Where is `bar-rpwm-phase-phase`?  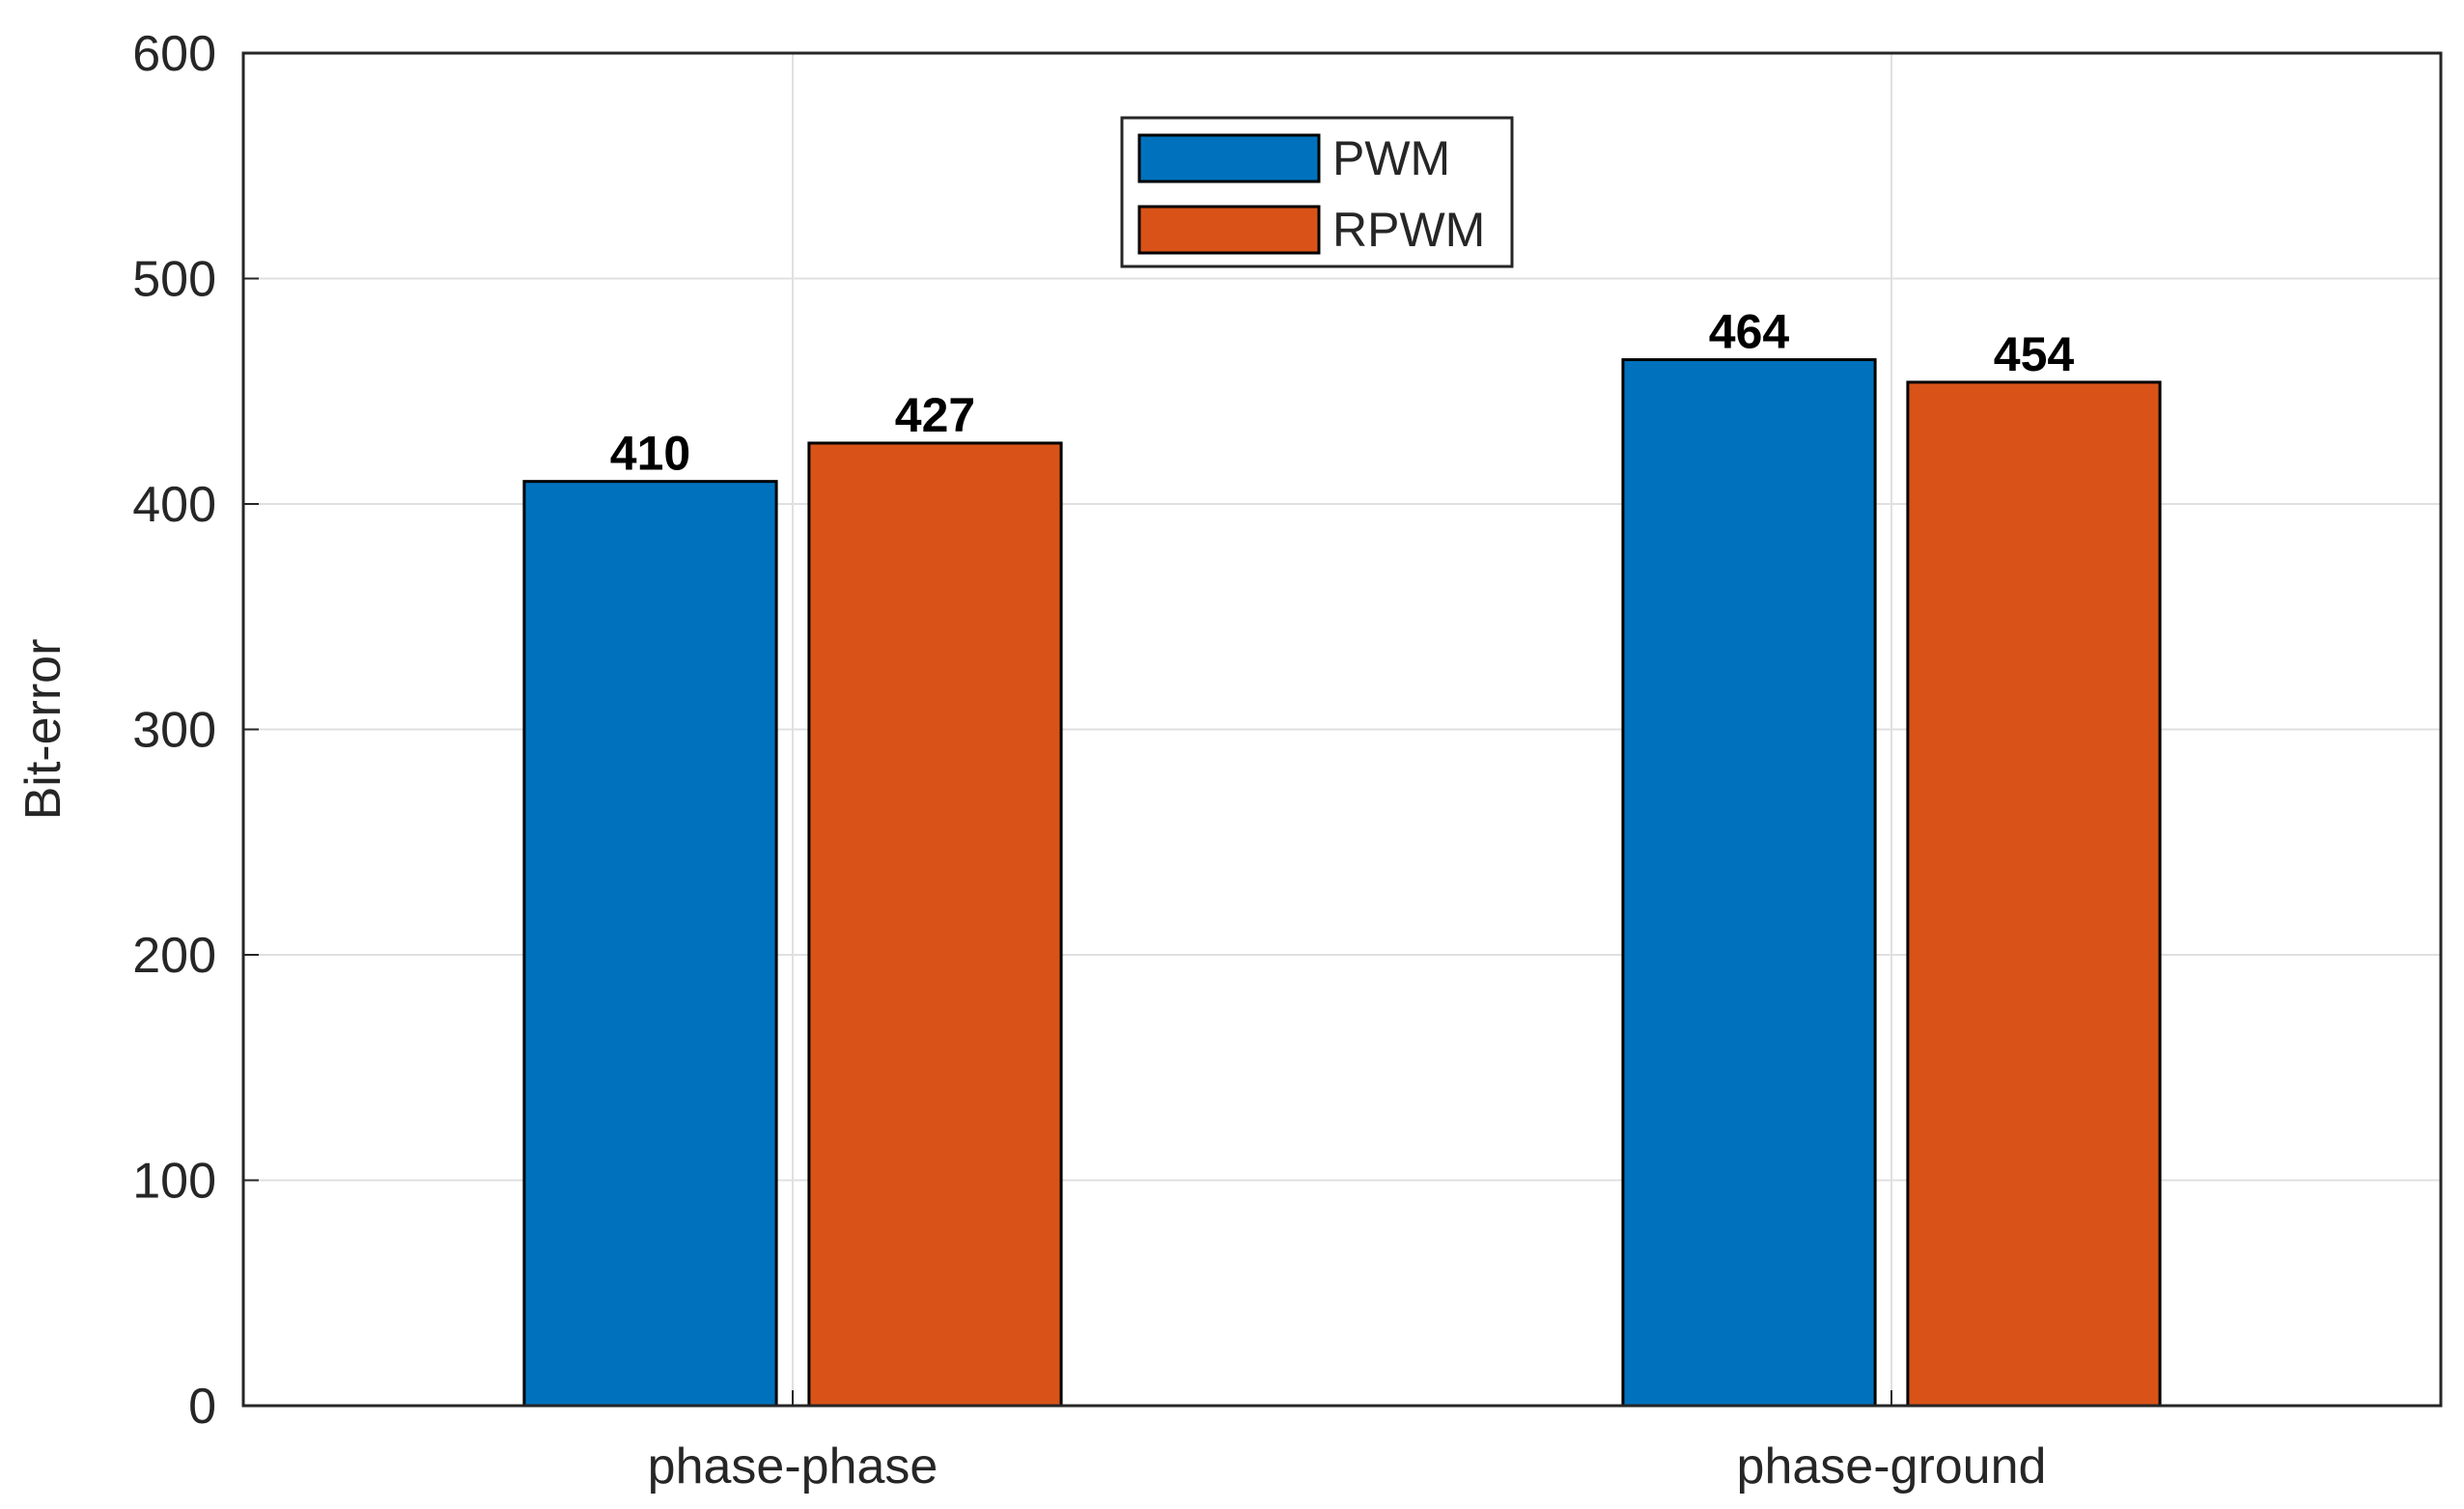
bar-rpwm-phase-phase is located at coordinates (935, 924).